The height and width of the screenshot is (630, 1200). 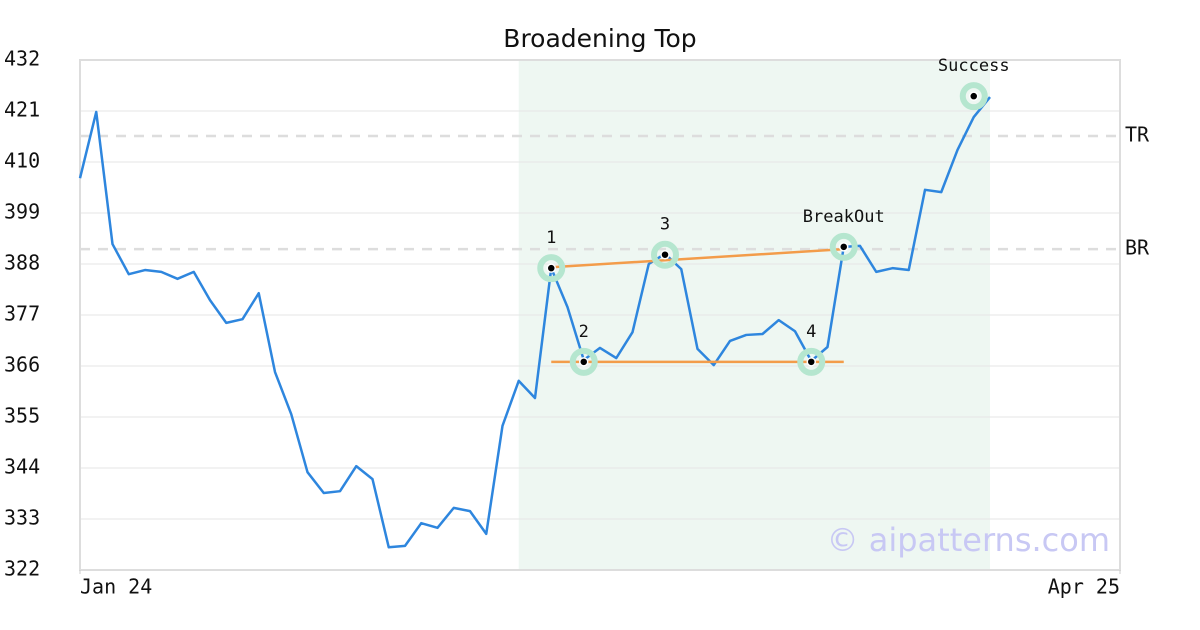 What do you see at coordinates (22, 467) in the screenshot?
I see `y-tick-label: 344` at bounding box center [22, 467].